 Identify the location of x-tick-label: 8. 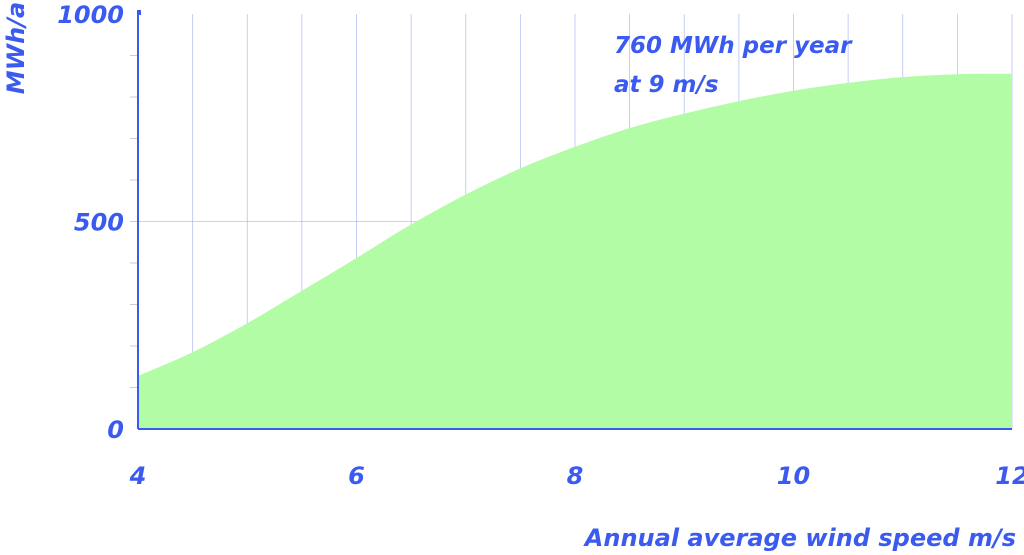
(575, 476).